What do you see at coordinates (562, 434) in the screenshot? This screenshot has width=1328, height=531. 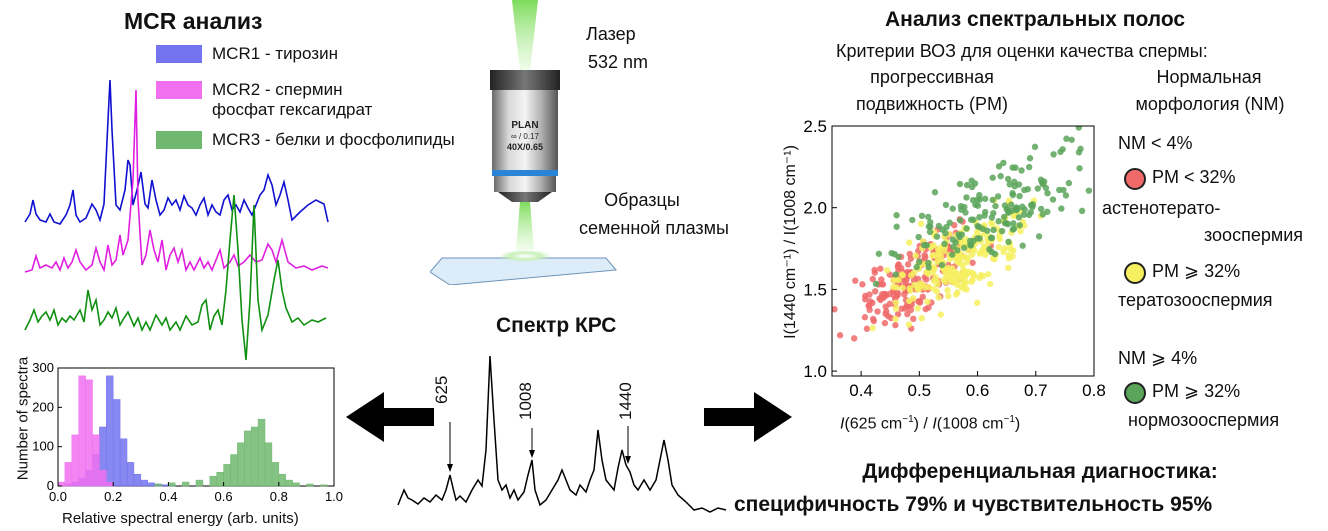 I see `raman-spectrum-line` at bounding box center [562, 434].